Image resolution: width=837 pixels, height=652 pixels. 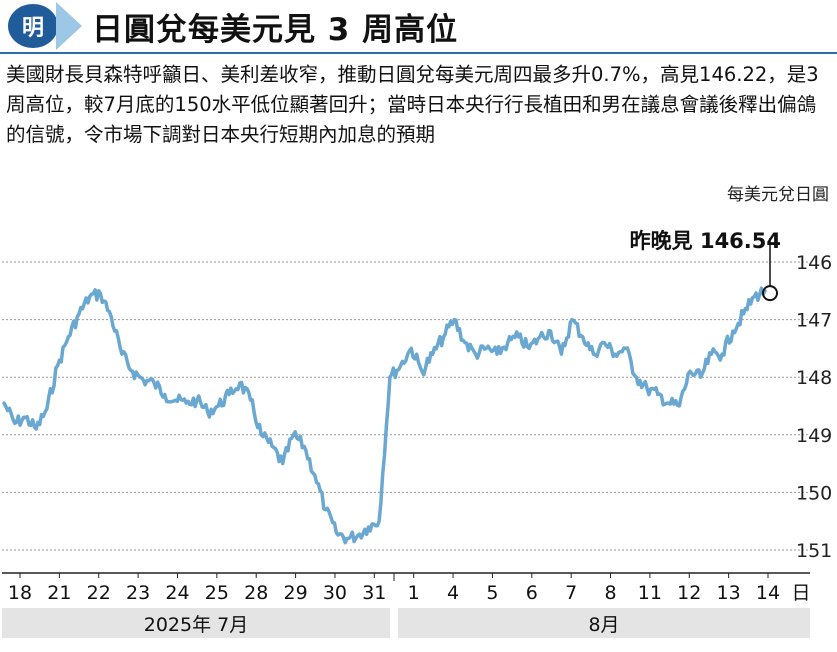 What do you see at coordinates (814, 493) in the screenshot?
I see `y-tick-label: 150` at bounding box center [814, 493].